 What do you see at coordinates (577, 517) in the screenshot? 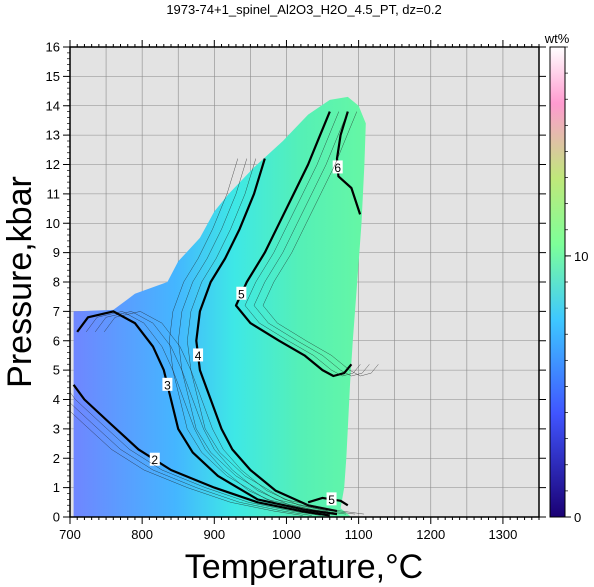
I see `colorbar-tick-label: 0` at bounding box center [577, 517].